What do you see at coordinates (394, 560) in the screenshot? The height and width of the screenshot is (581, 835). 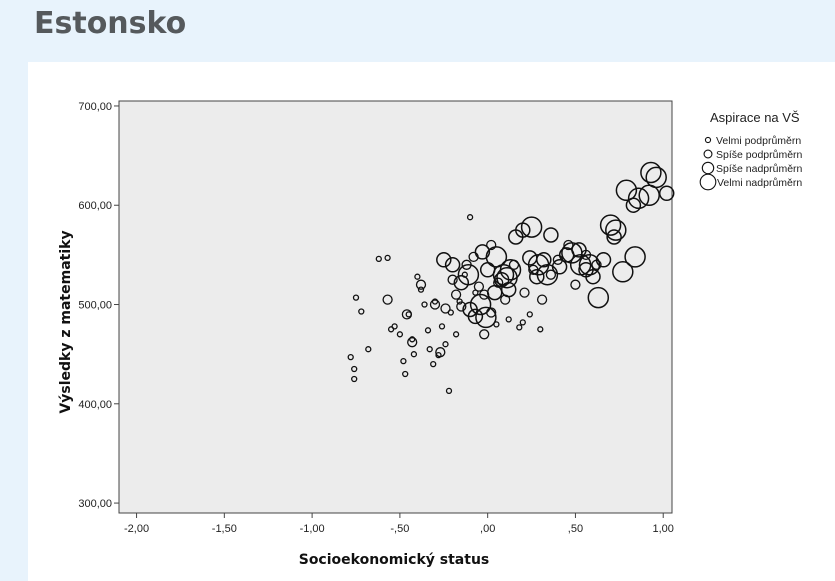 I see `x-axis-title: Socioekonomický status` at bounding box center [394, 560].